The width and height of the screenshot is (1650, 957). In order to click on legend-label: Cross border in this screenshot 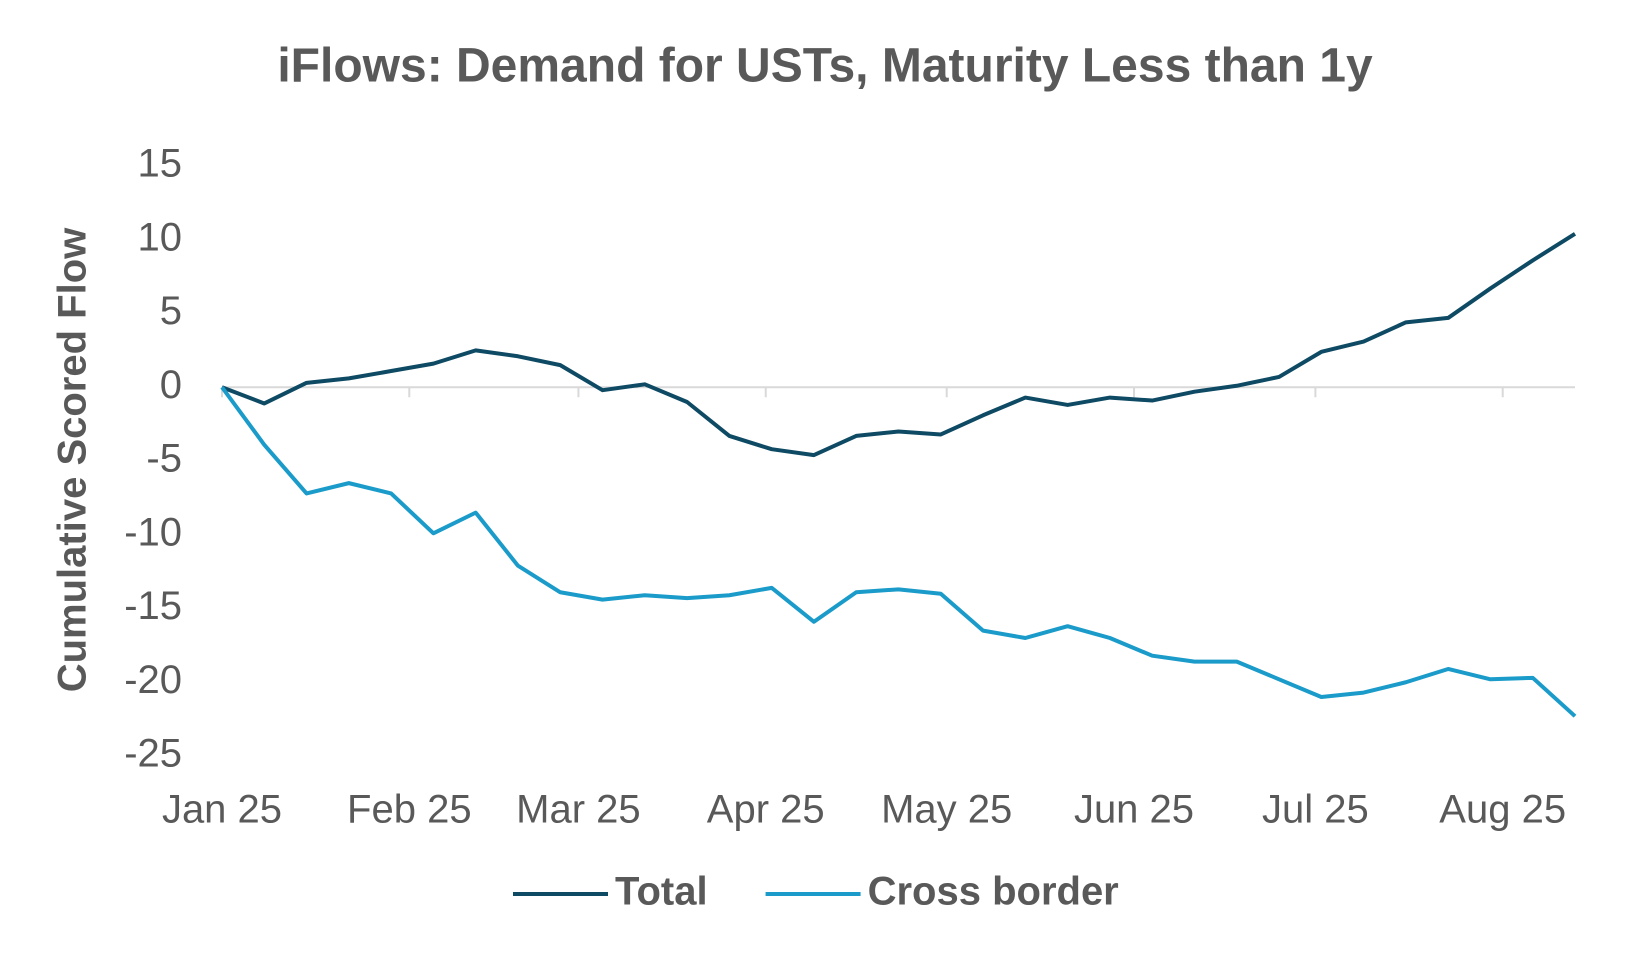, I will do `click(993, 892)`.